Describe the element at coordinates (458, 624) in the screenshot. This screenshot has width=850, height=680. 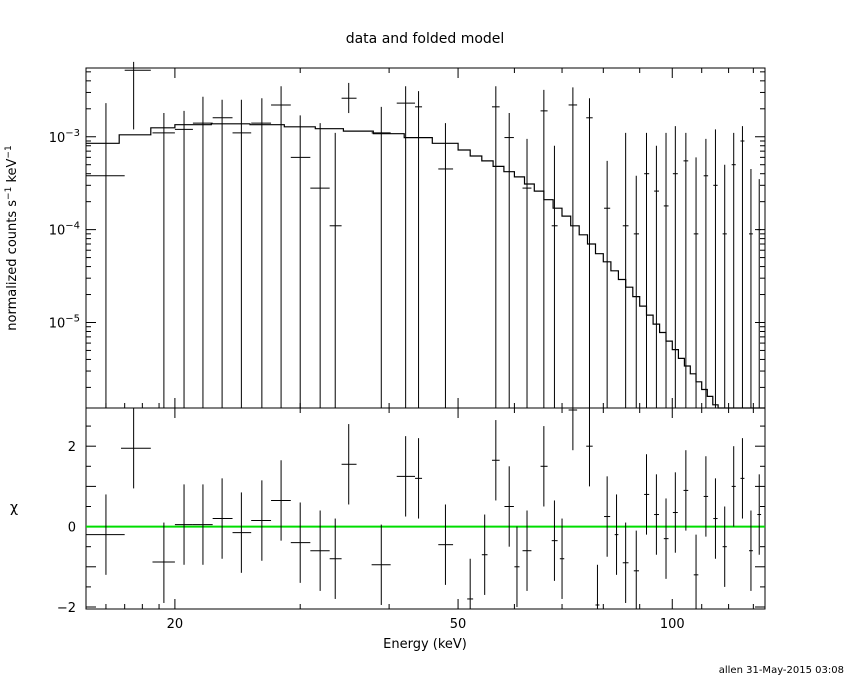
I see `x-tick-label: 50` at that location.